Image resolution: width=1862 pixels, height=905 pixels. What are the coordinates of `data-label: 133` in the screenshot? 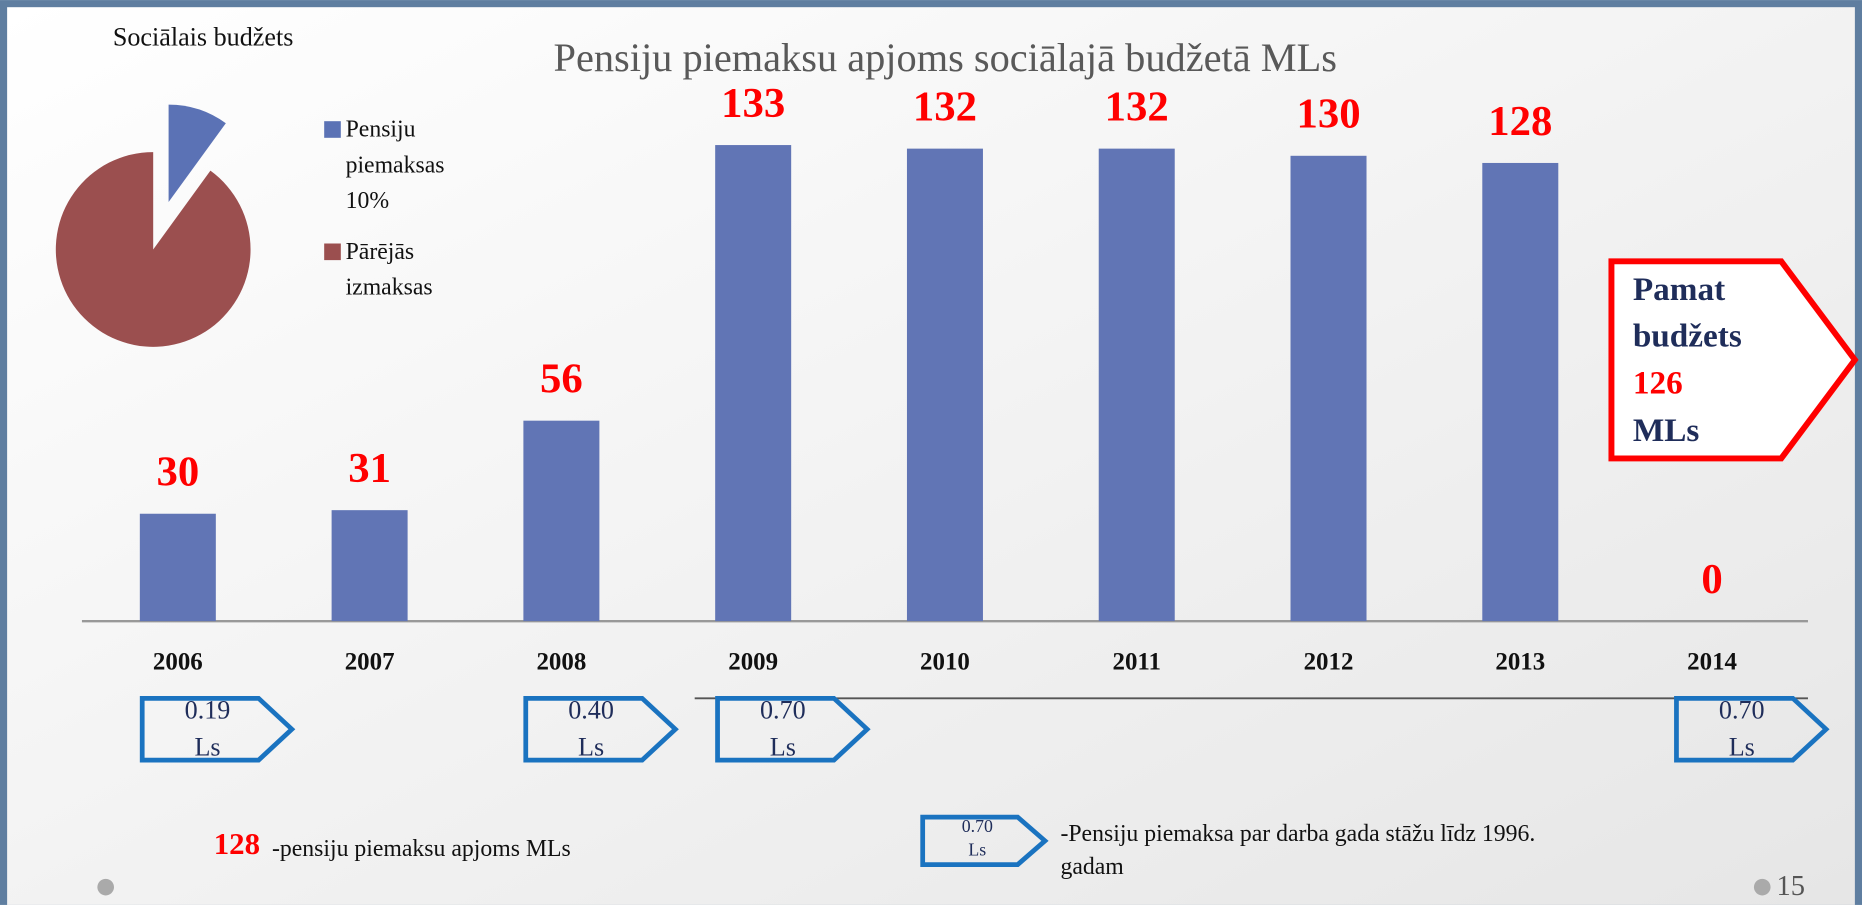 It's located at (753, 103).